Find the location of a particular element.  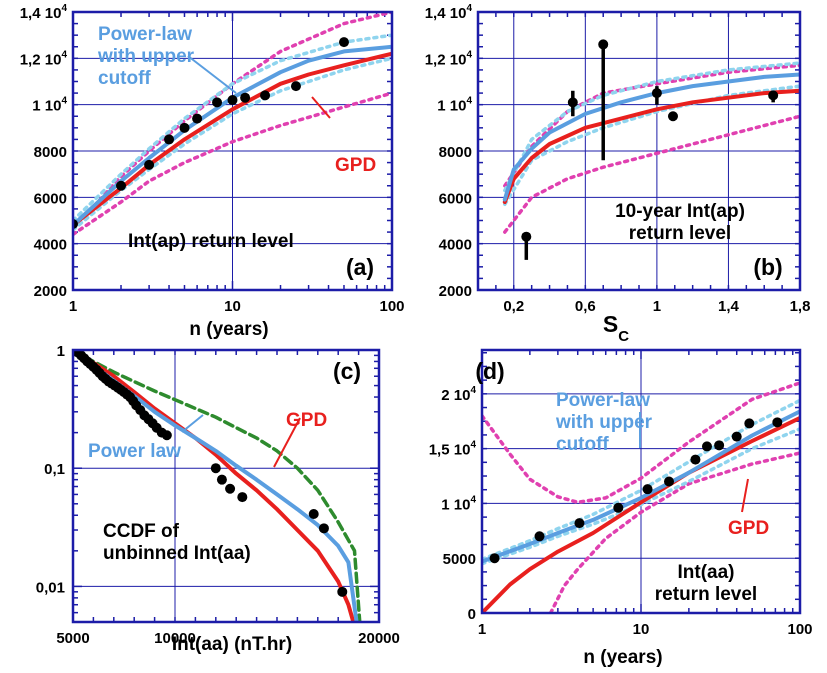

x-tick-label: 5000 is located at coordinates (72, 638).